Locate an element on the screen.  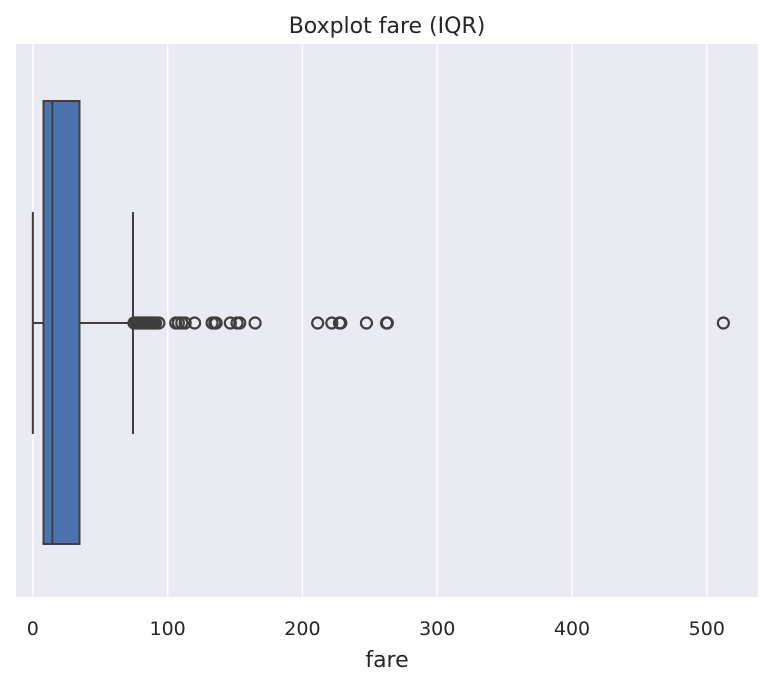
outlier-points is located at coordinates (428, 323).